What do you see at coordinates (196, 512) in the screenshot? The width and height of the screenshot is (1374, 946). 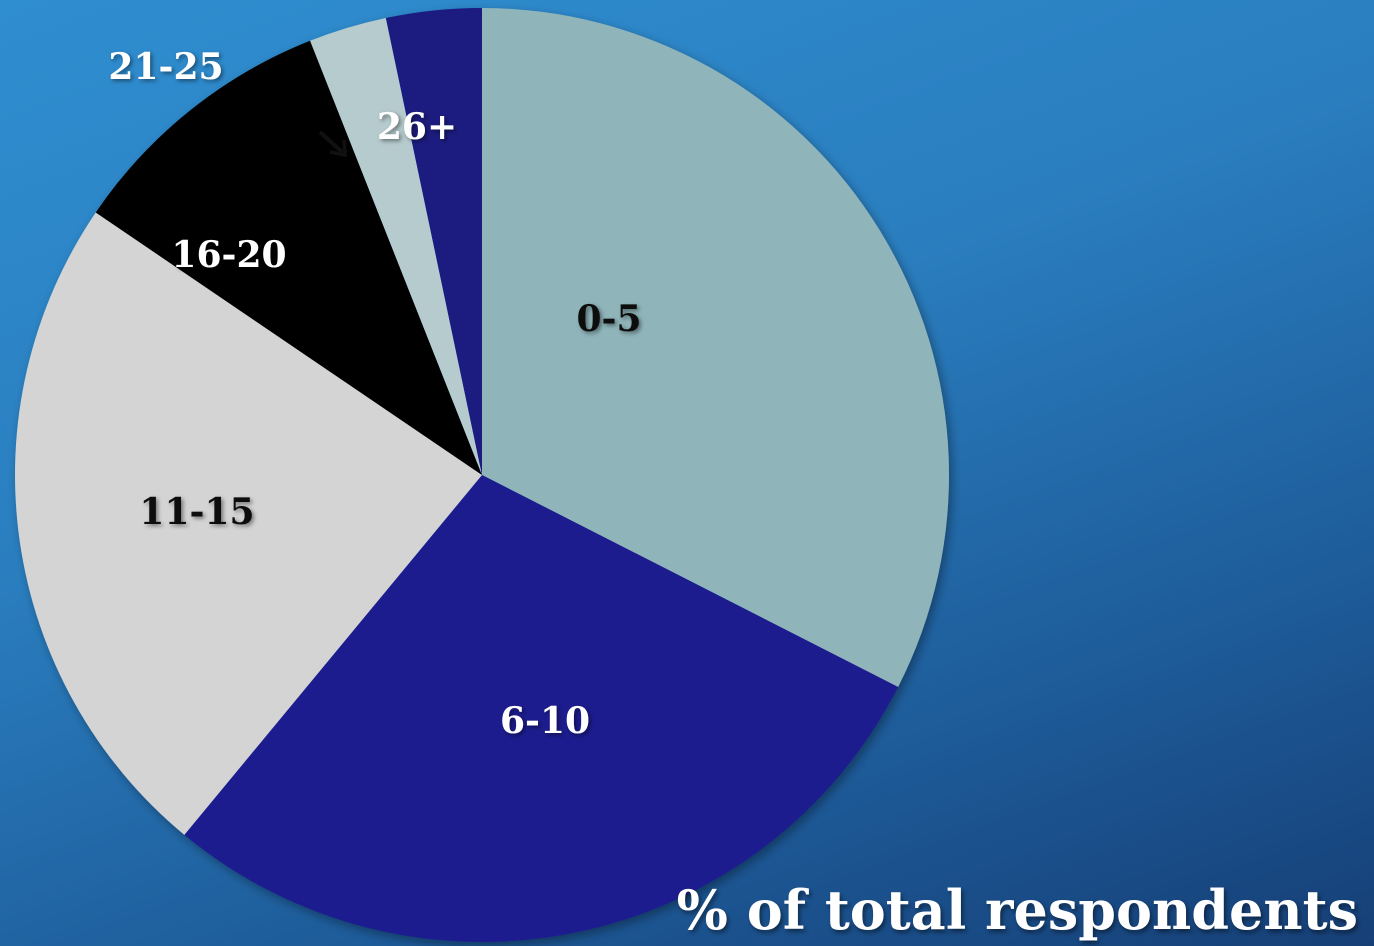 I see `slice-label-11-15: 11-15` at bounding box center [196, 512].